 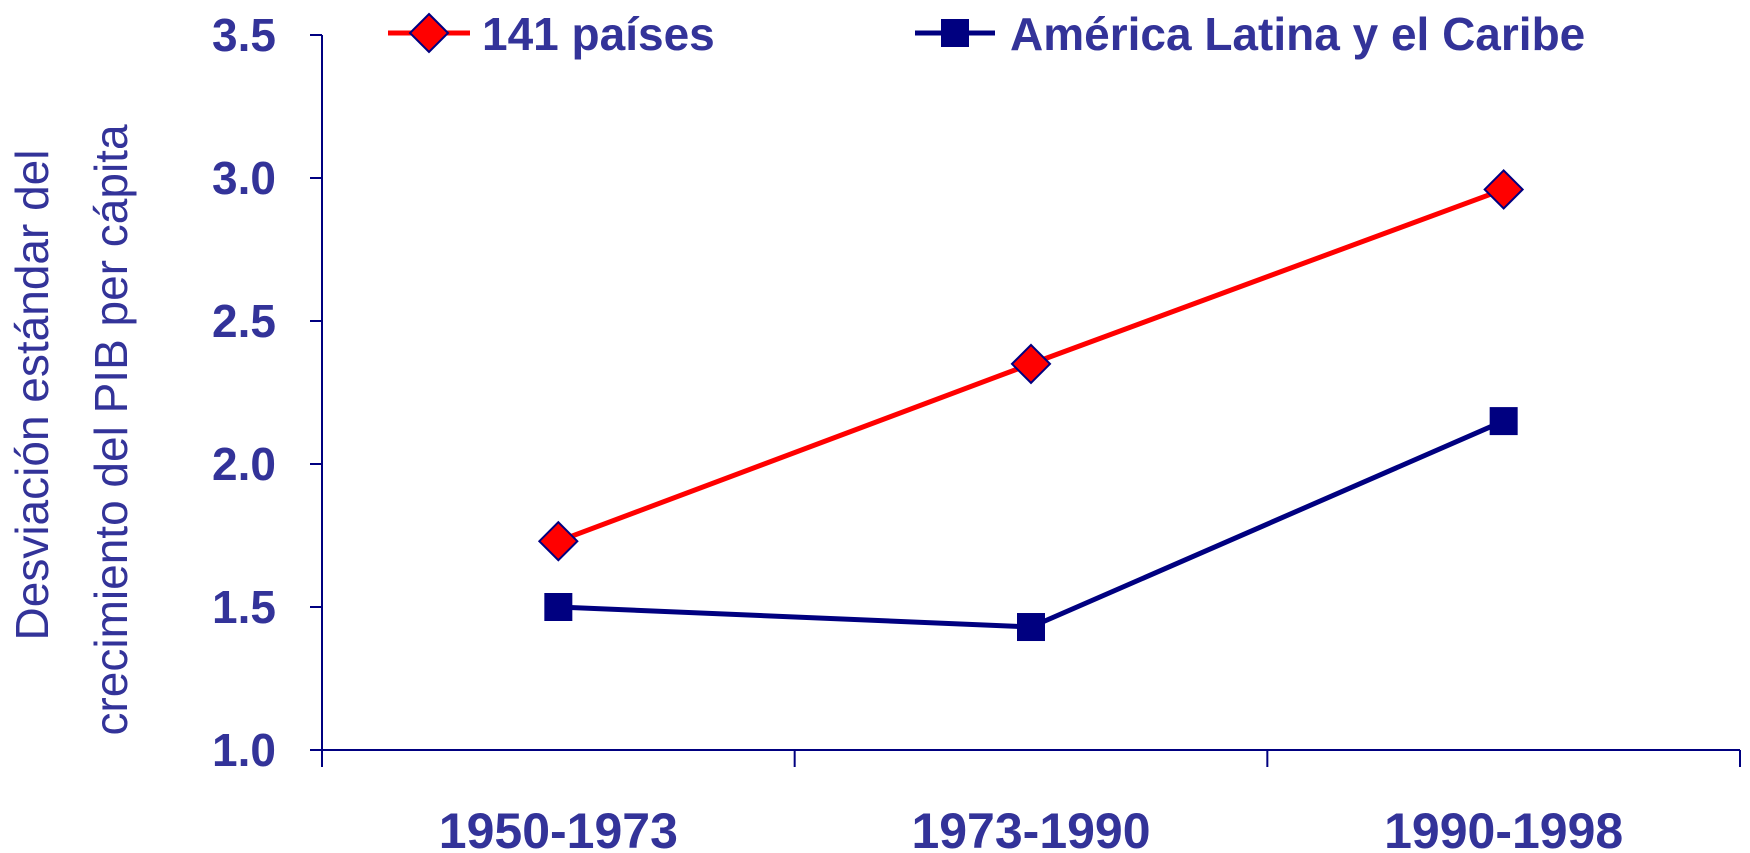 I want to click on legend-item: América Latina y el Caribe, so click(x=1250, y=34).